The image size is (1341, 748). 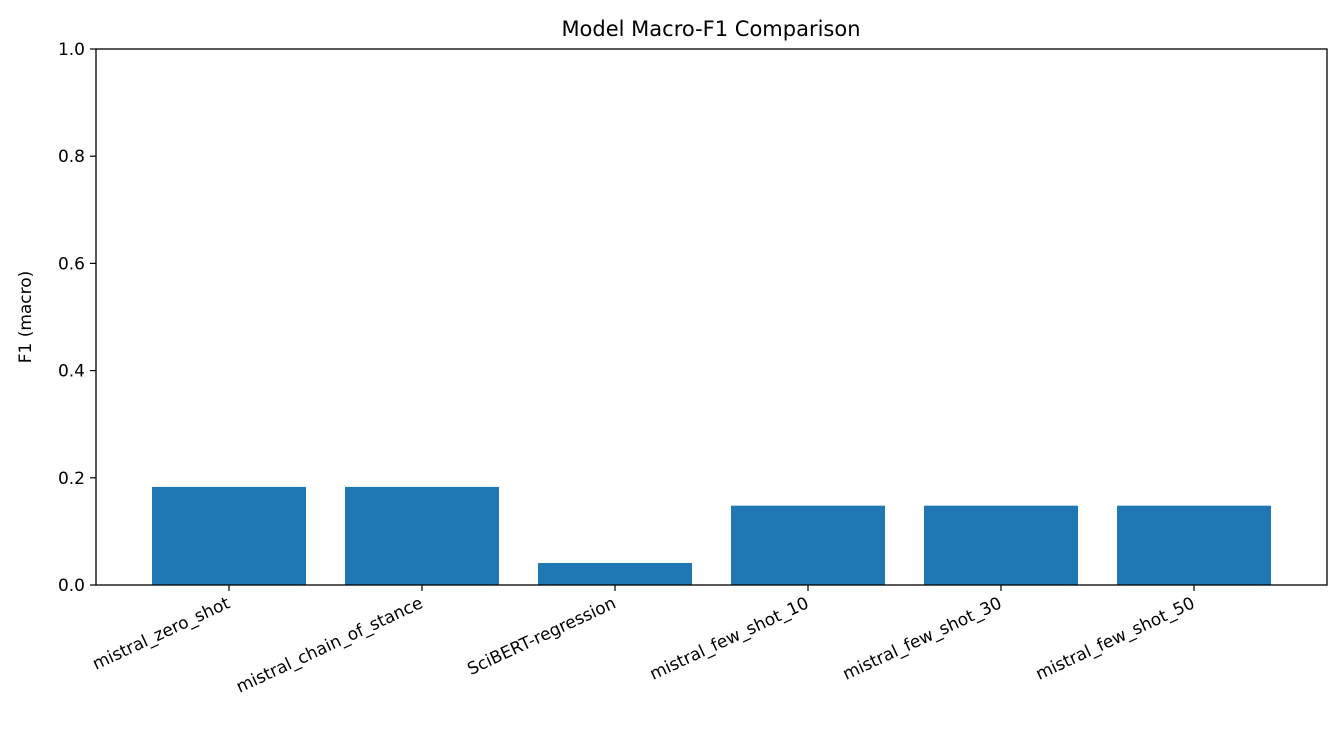 I want to click on x-tick-label: SciBERT-regression, so click(x=541, y=636).